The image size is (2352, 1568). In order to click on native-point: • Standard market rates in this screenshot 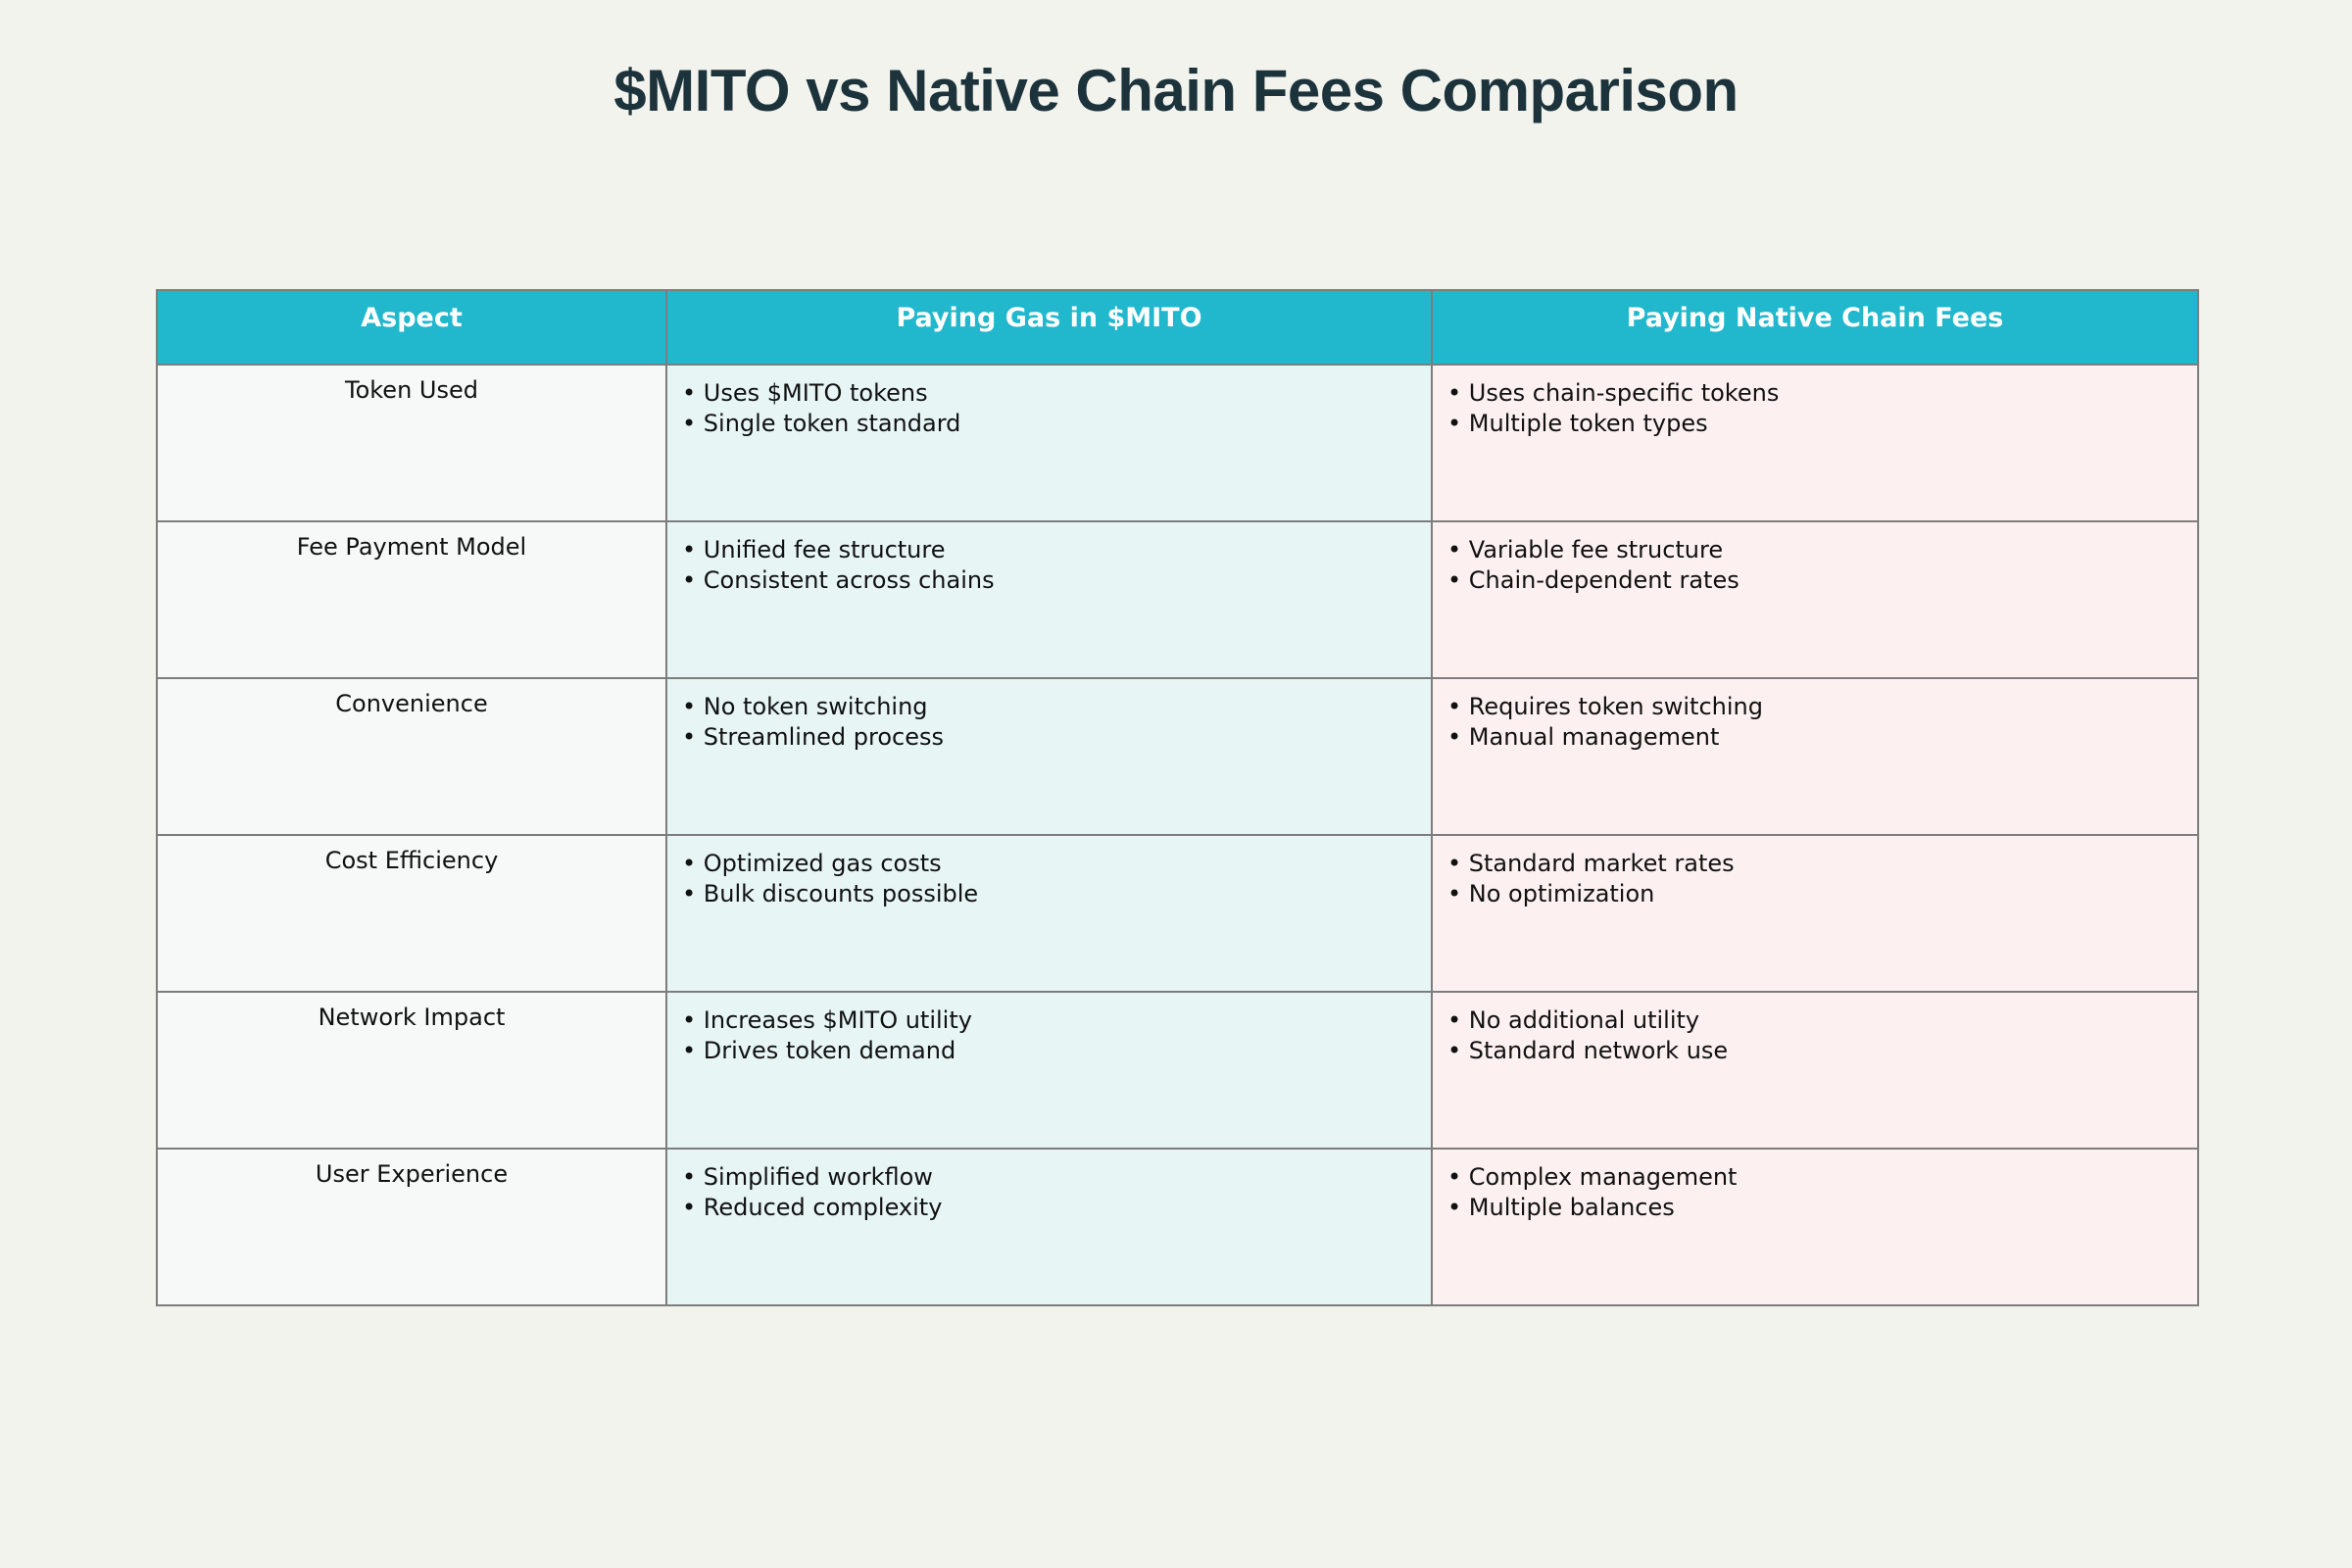, I will do `click(1591, 863)`.